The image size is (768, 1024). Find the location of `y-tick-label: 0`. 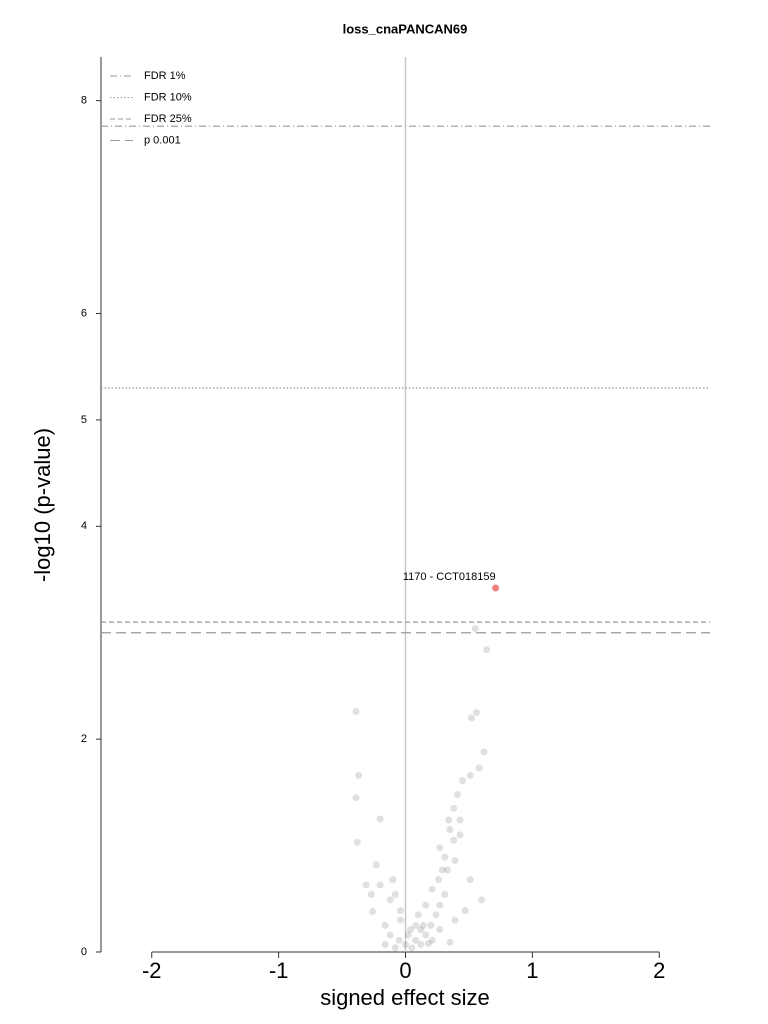

y-tick-label: 0 is located at coordinates (84, 952).